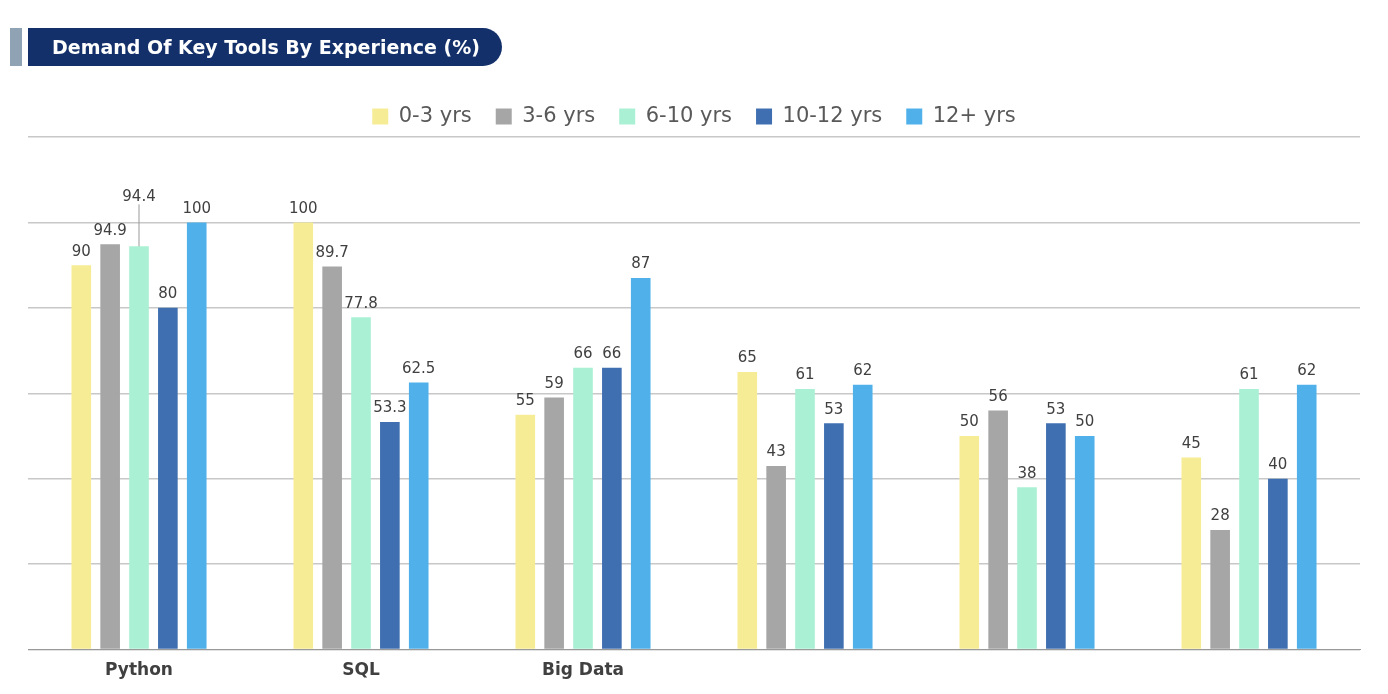  Describe the element at coordinates (689, 114) in the screenshot. I see `legend-label: 6-10 yrs` at that location.